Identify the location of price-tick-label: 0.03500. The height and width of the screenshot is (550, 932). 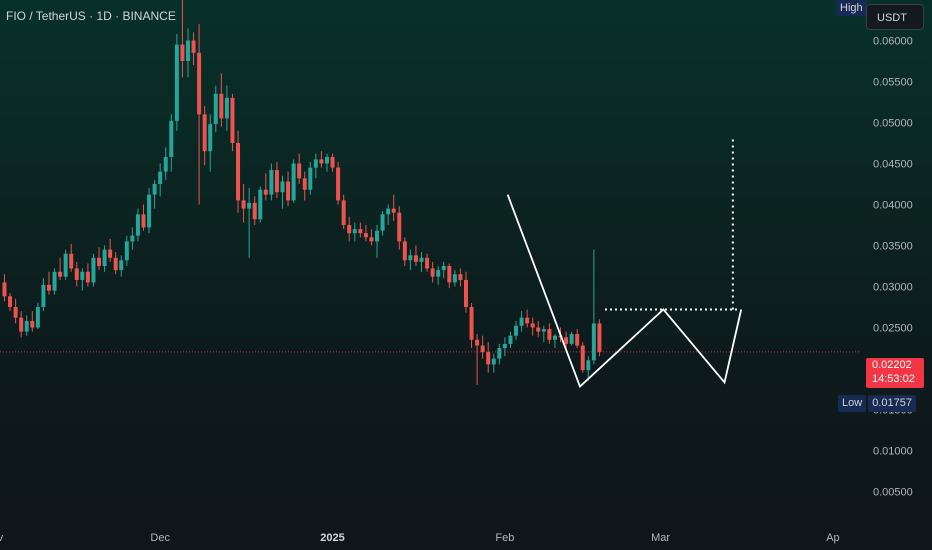
(893, 247).